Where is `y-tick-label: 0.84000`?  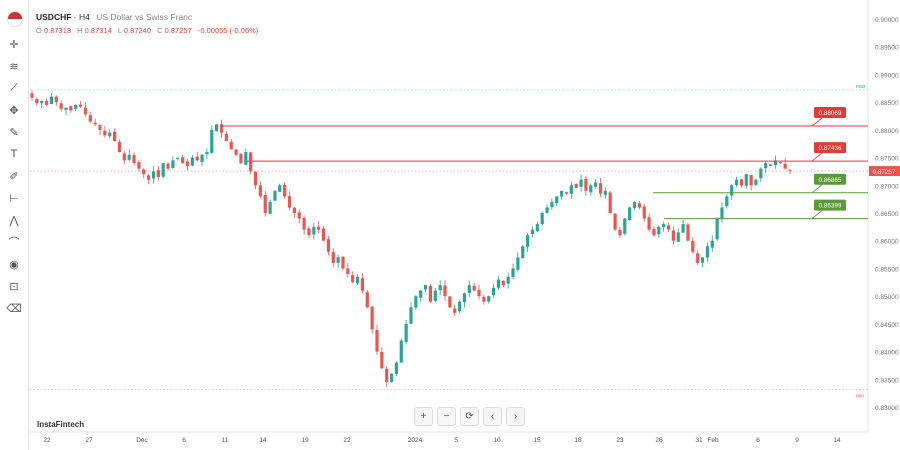
y-tick-label: 0.84000 is located at coordinates (887, 353).